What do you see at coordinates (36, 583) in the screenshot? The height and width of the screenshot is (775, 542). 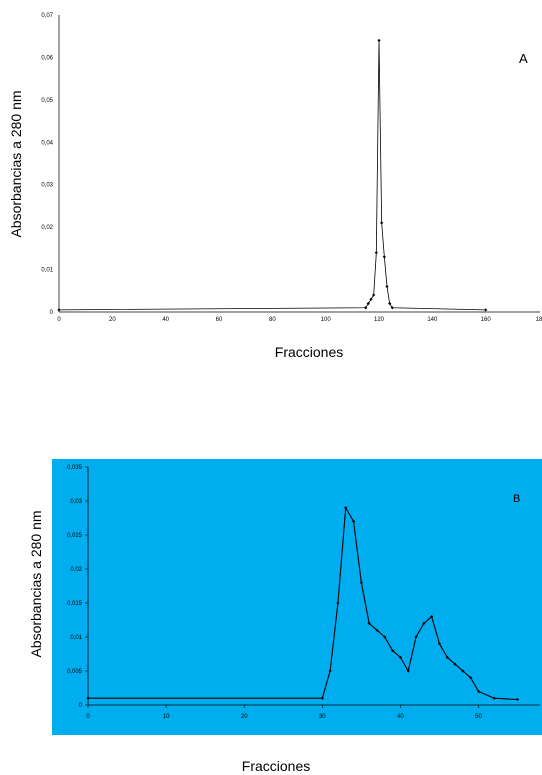 I see `chart-b-ylabel: Absorbancias a 280 nm` at bounding box center [36, 583].